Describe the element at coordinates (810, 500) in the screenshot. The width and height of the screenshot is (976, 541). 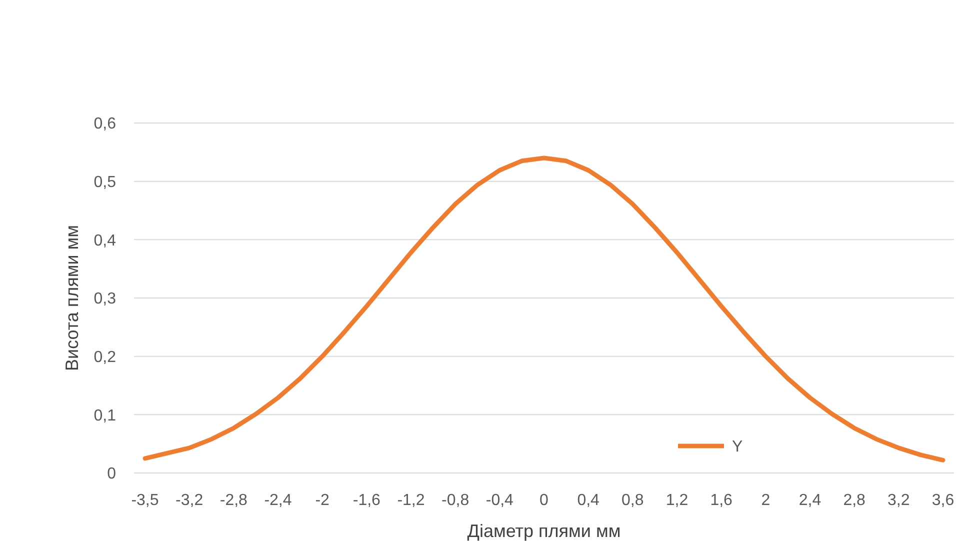
I see `x-tick-label: 2,4` at that location.